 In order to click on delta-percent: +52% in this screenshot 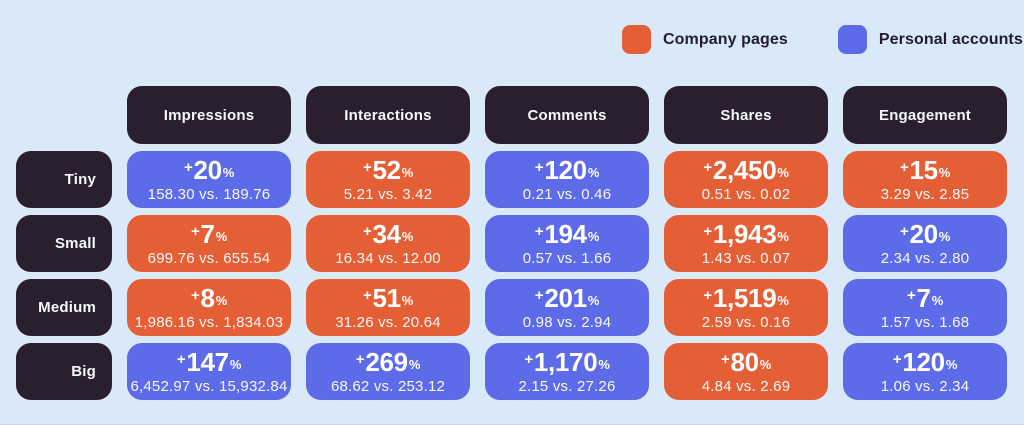, I will do `click(388, 170)`.